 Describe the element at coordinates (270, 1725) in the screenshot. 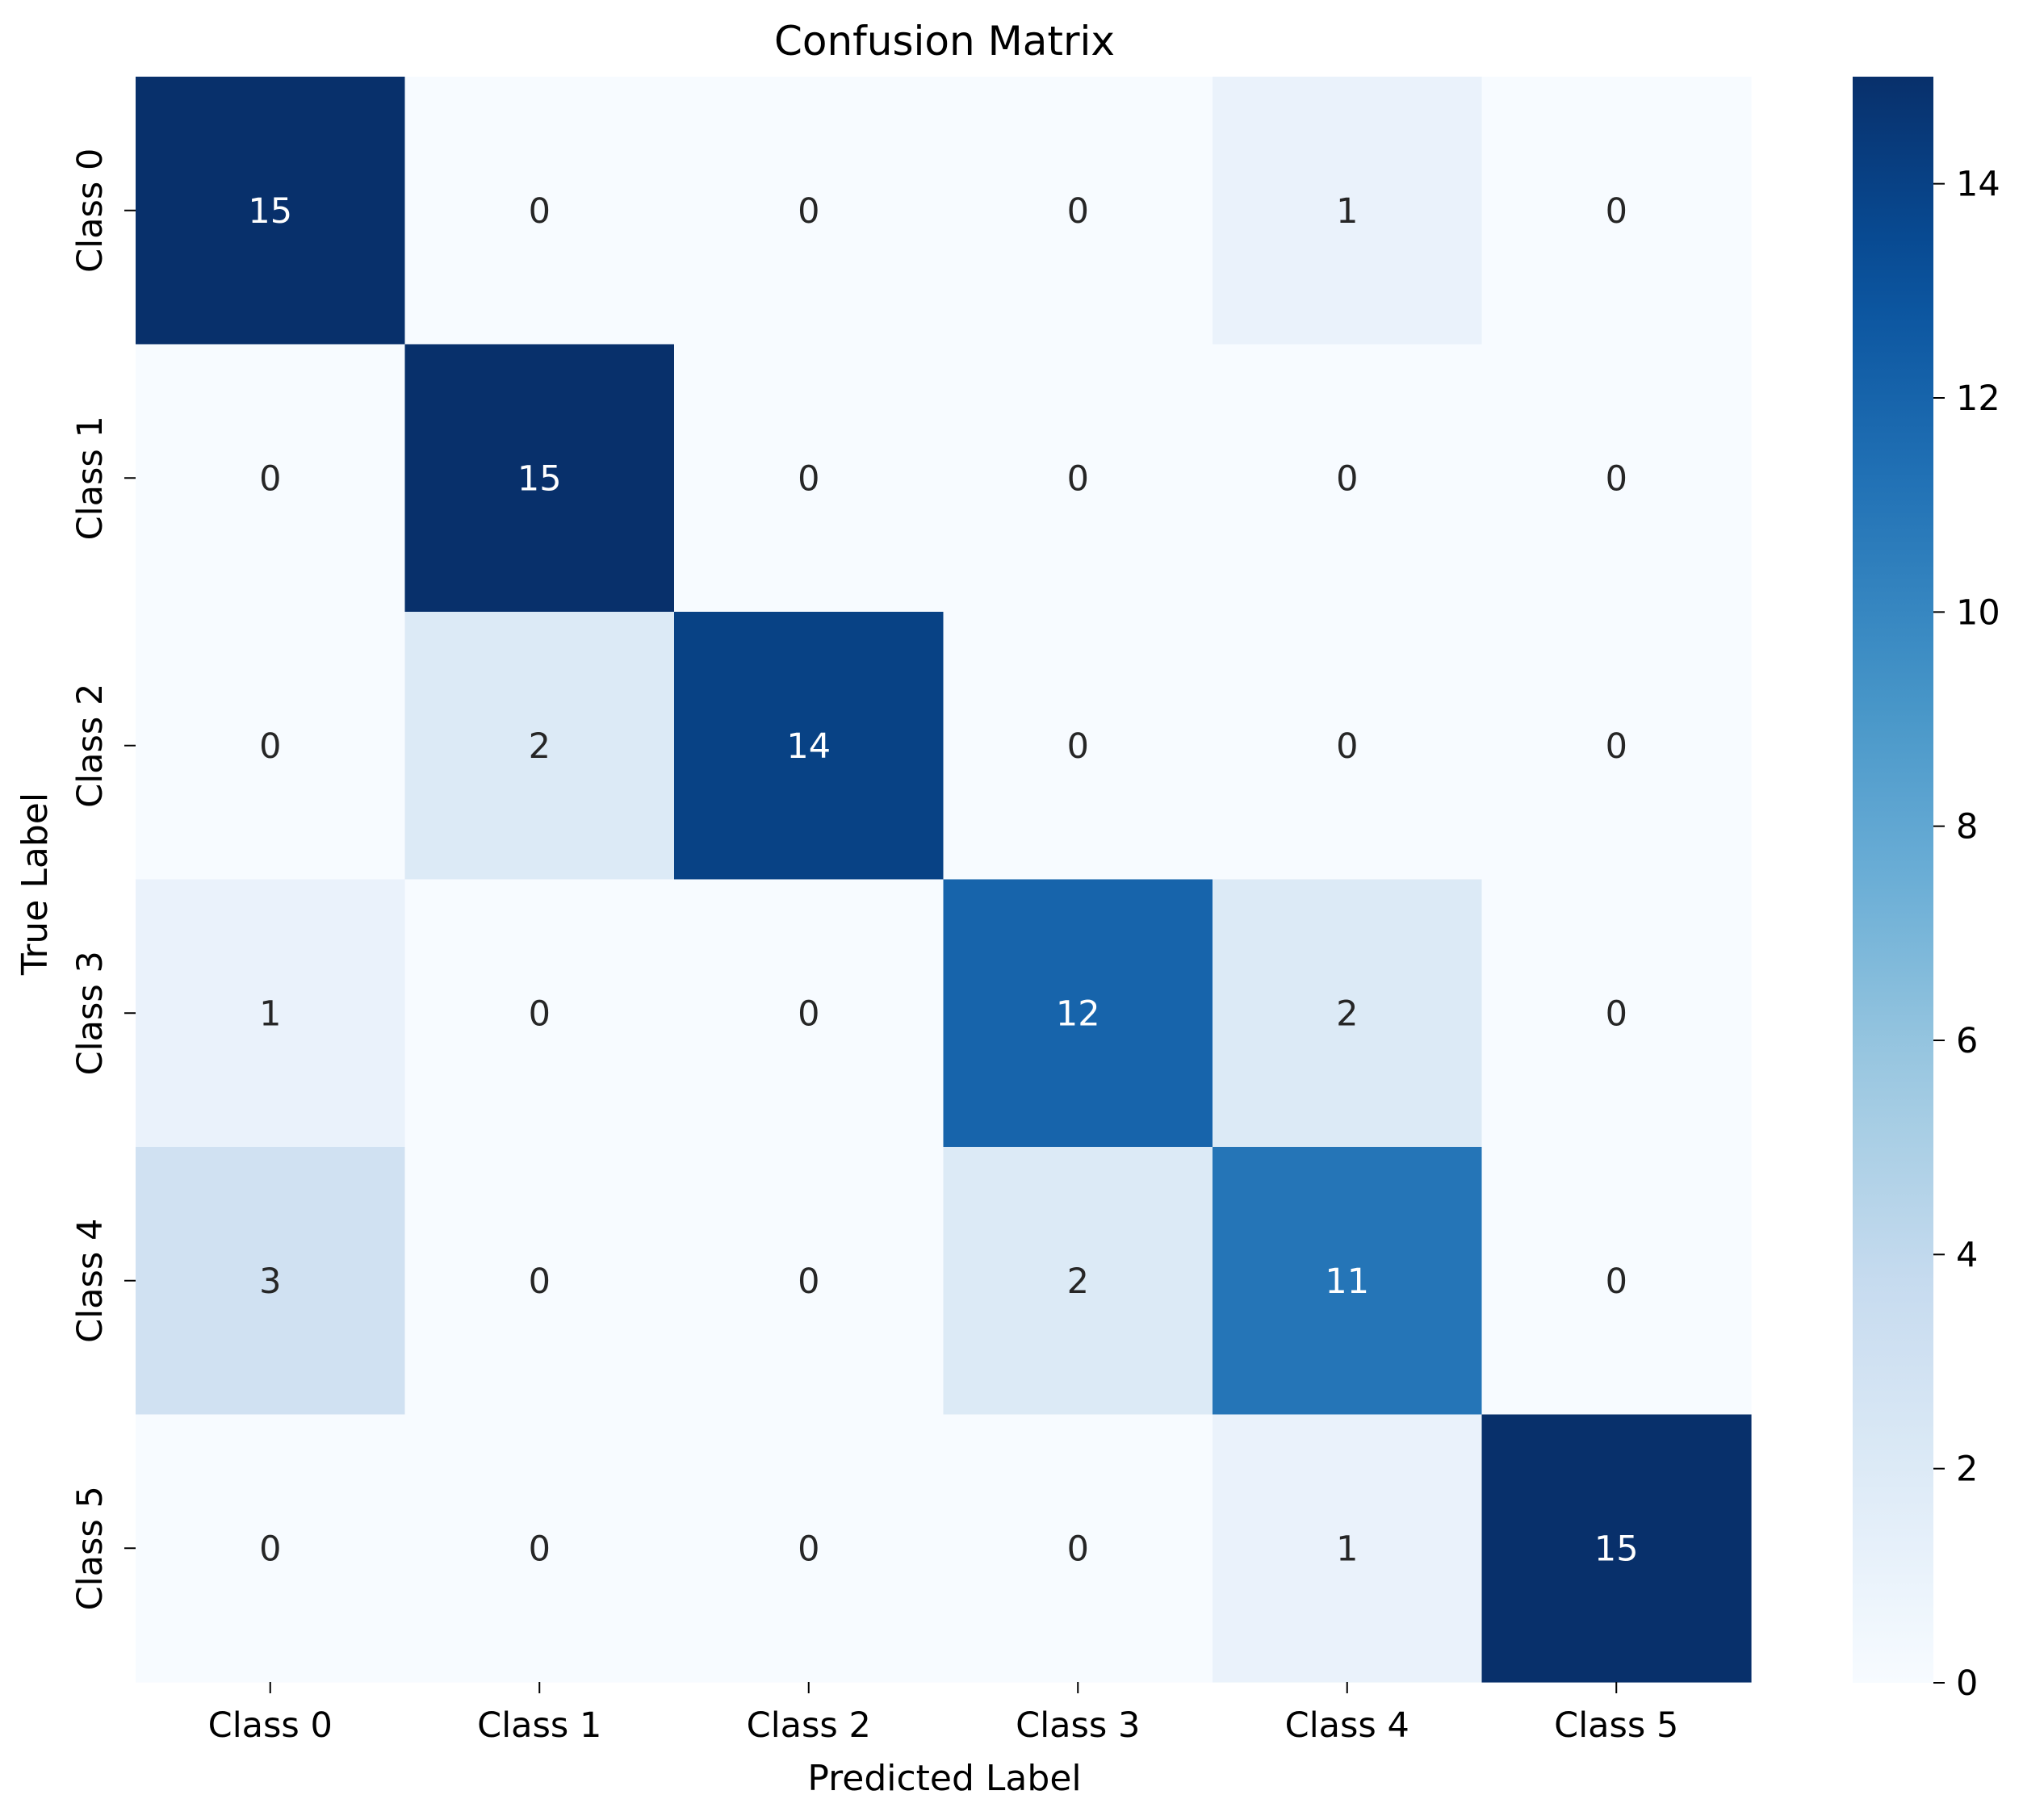

I see `x-tick-label: Class 0` at that location.